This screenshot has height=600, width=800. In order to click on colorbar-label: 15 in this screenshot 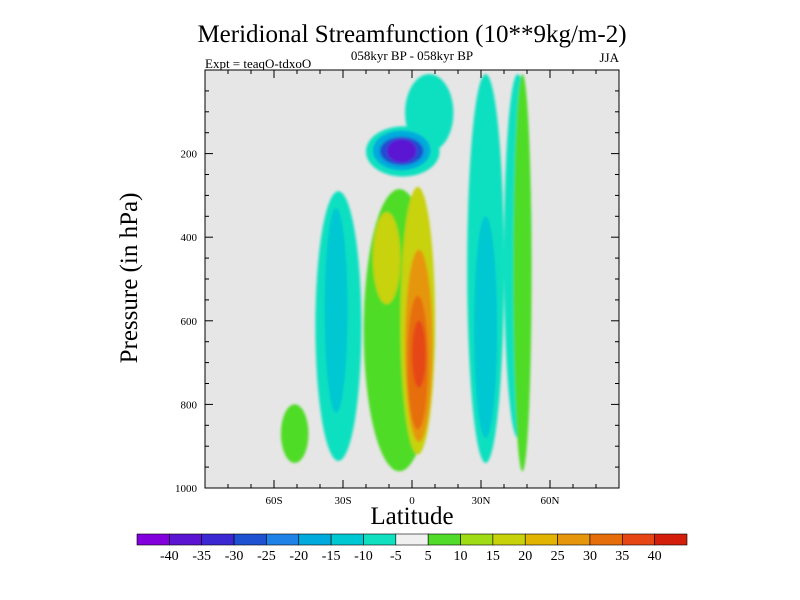, I will do `click(493, 556)`.